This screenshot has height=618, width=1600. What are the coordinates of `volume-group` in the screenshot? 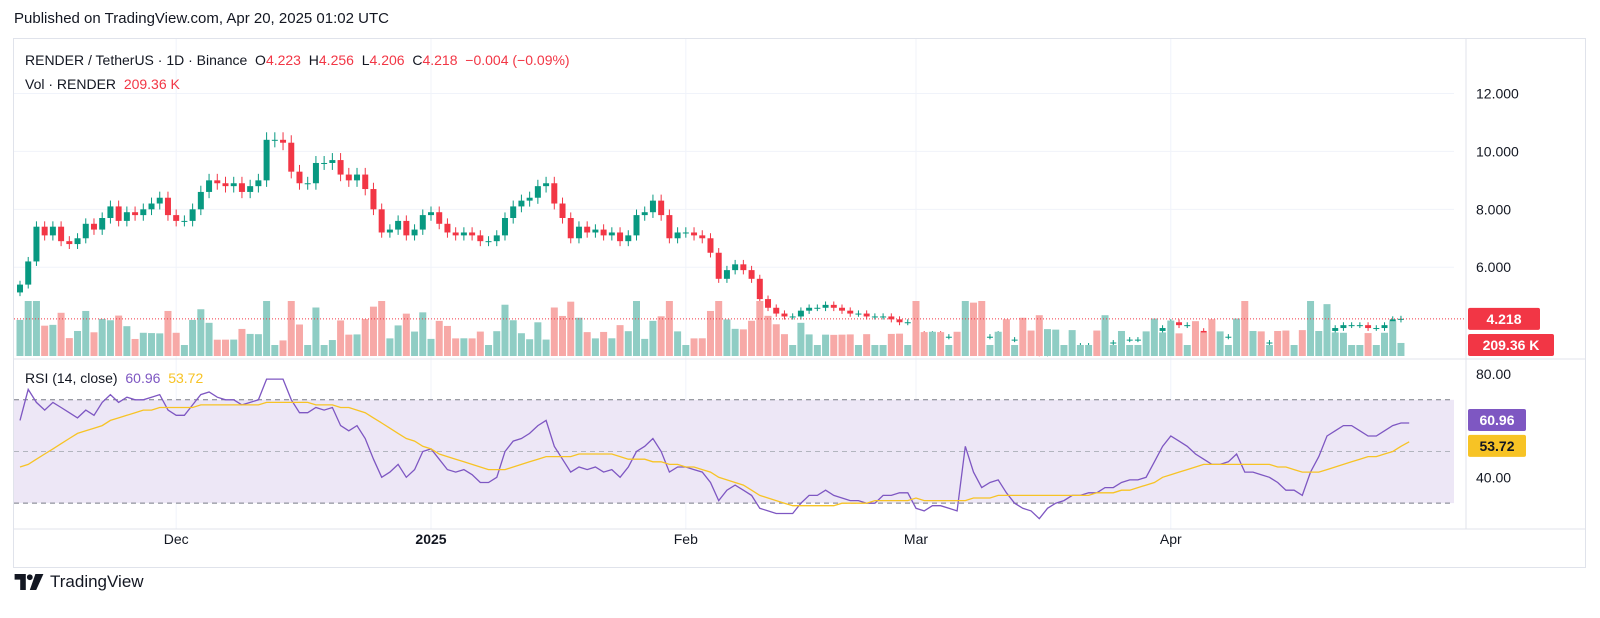 It's located at (710, 328).